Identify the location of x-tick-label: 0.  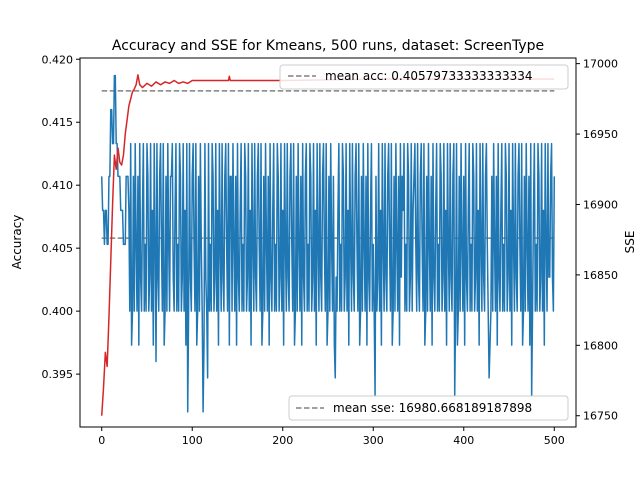
(101, 440).